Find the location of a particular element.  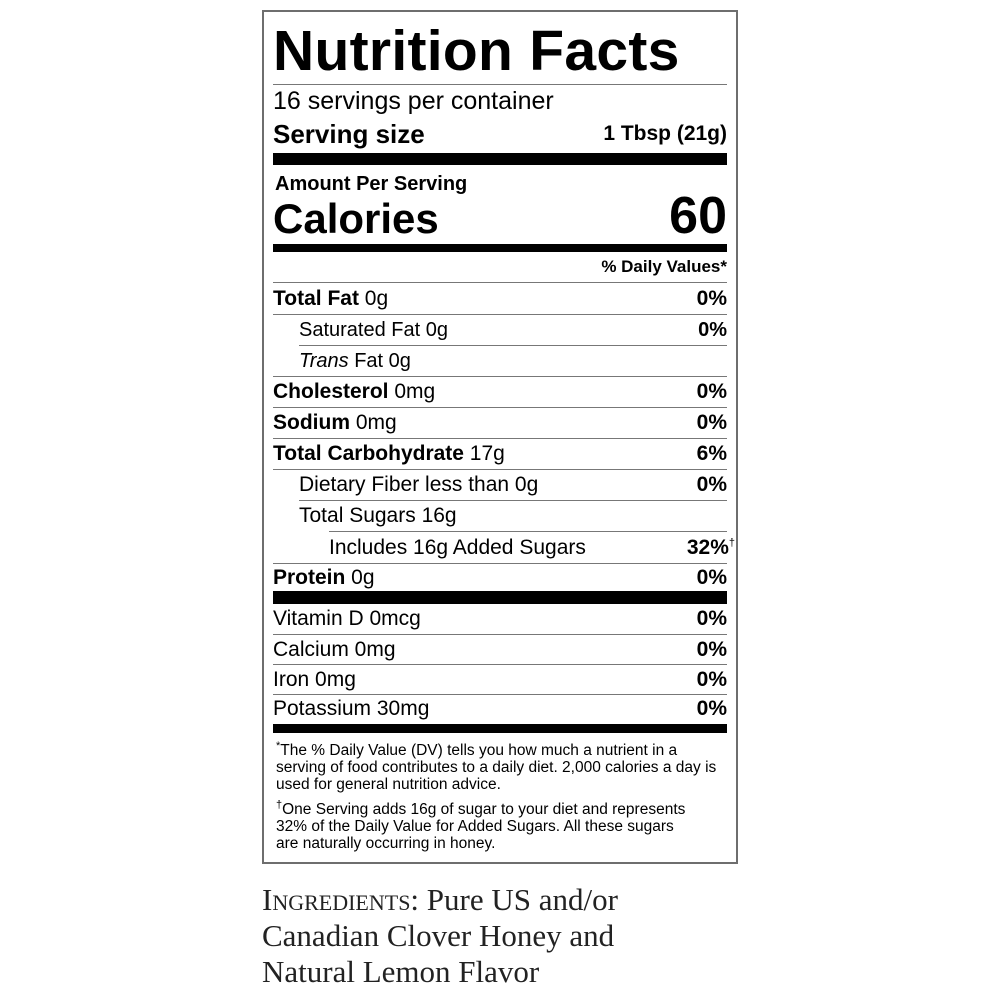

nutrient-row-saturated-fat: Saturated Fat 0g 0% is located at coordinates (513, 329).